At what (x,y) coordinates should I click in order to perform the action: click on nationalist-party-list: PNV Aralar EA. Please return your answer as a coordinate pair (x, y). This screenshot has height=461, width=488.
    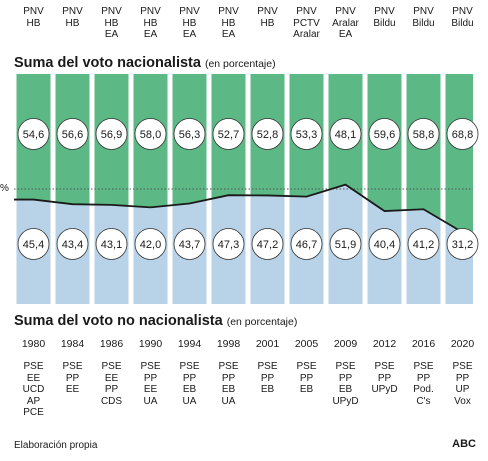
    Looking at the image, I should click on (345, 23).